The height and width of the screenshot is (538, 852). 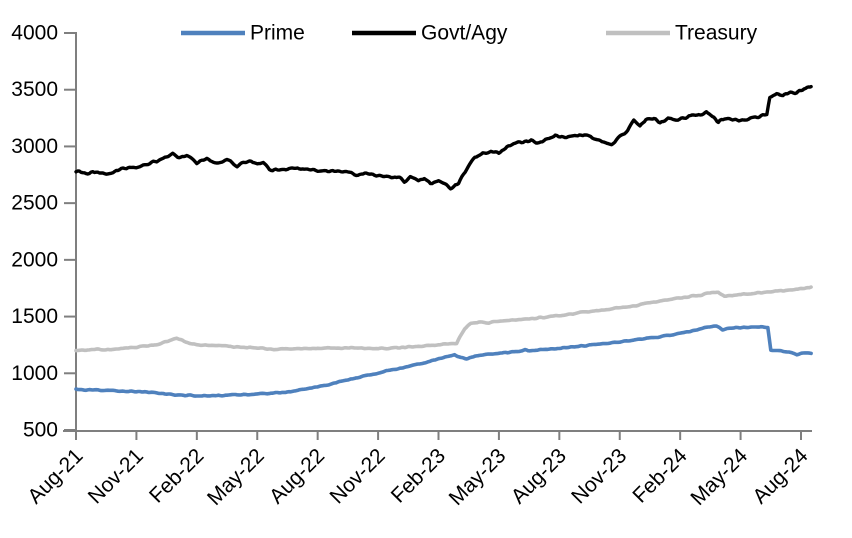 What do you see at coordinates (719, 477) in the screenshot?
I see `x-tick-label-may-24: May-24` at bounding box center [719, 477].